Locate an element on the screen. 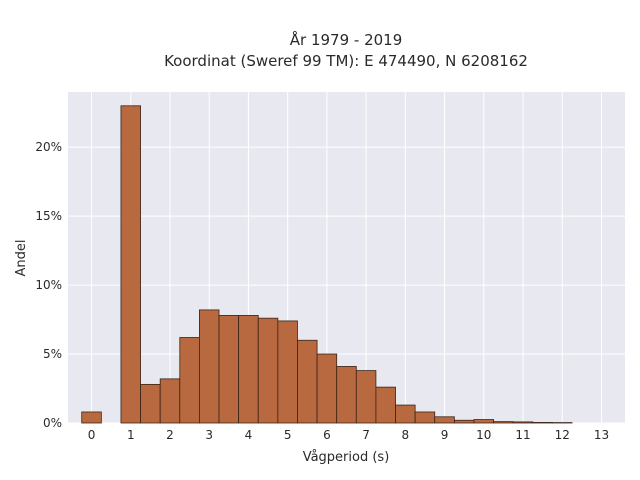  x-tick-label: 9 is located at coordinates (445, 435).